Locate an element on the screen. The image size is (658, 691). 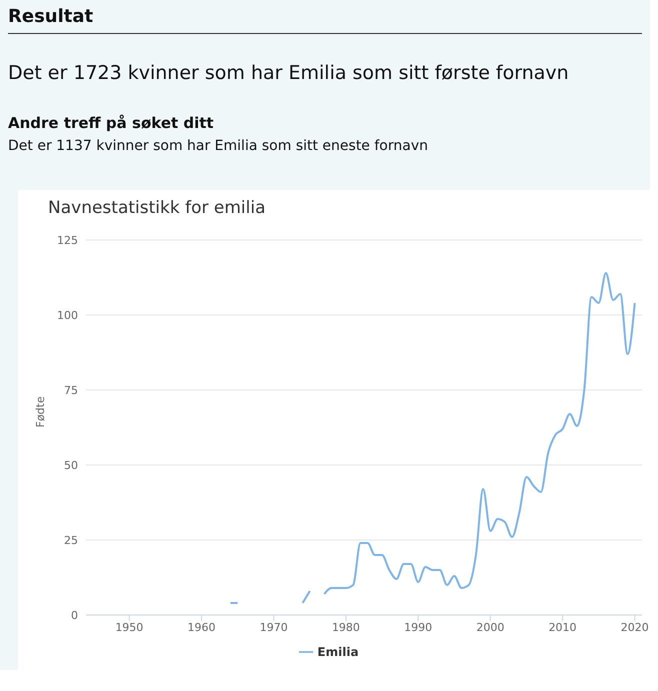
y-tick-label: 100 is located at coordinates (67, 315).